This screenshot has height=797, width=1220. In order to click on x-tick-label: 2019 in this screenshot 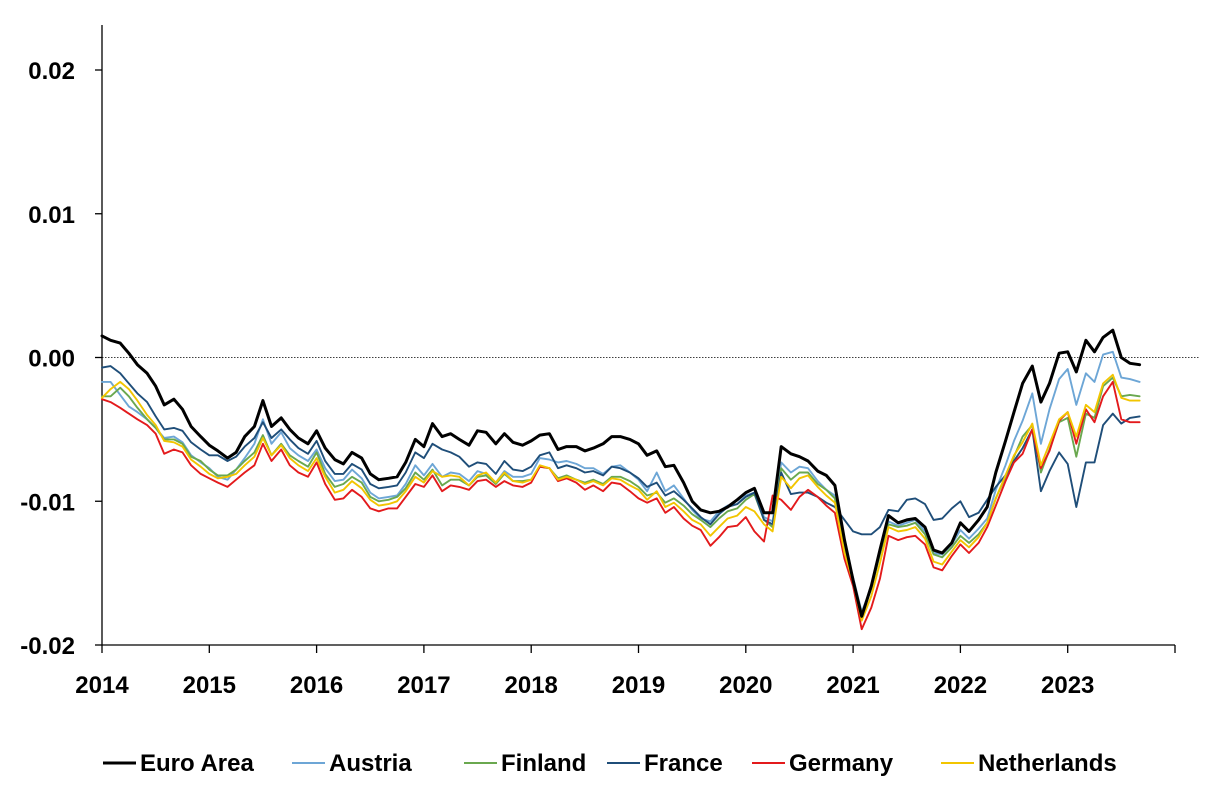, I will do `click(638, 685)`.